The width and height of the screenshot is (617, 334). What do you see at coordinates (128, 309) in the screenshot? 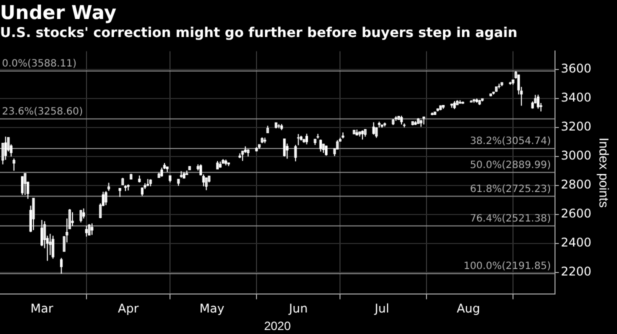
I see `x-tick-label: Apr` at bounding box center [128, 309].